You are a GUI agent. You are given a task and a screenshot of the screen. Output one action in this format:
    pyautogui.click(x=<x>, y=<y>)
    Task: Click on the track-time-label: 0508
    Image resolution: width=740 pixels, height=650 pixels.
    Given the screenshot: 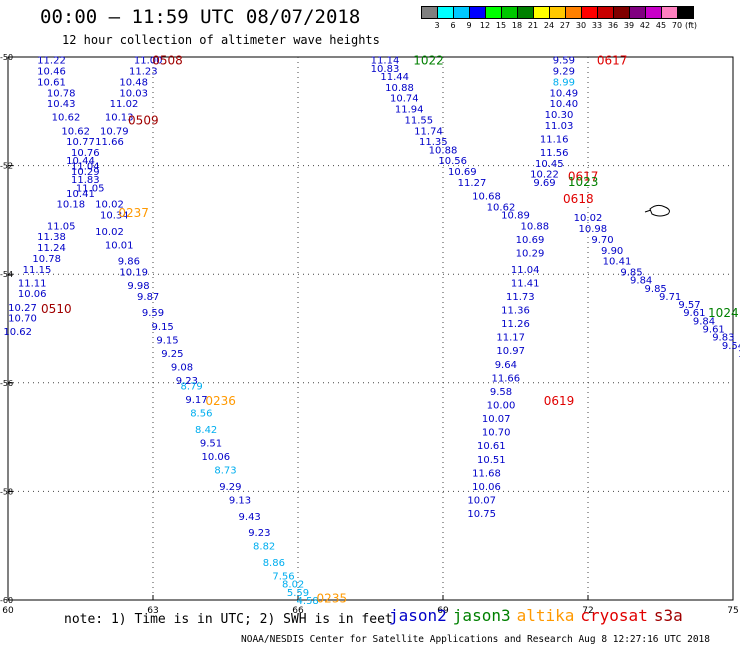 What is the action you would take?
    pyautogui.click(x=167, y=61)
    